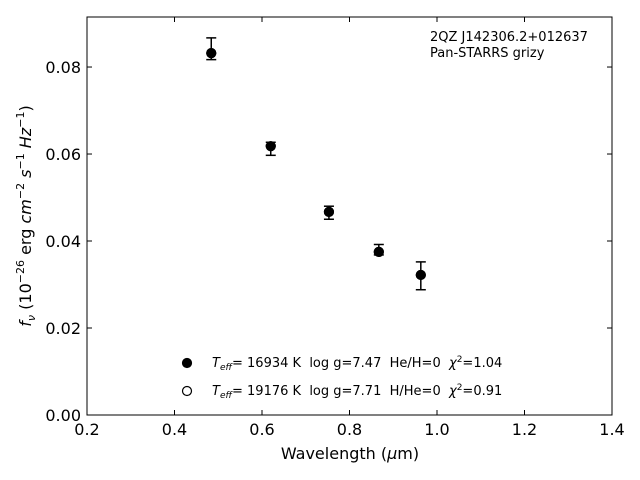 The height and width of the screenshot is (480, 640). What do you see at coordinates (487, 53) in the screenshot?
I see `annotation-survey: Pan-STARRS grizy` at bounding box center [487, 53].